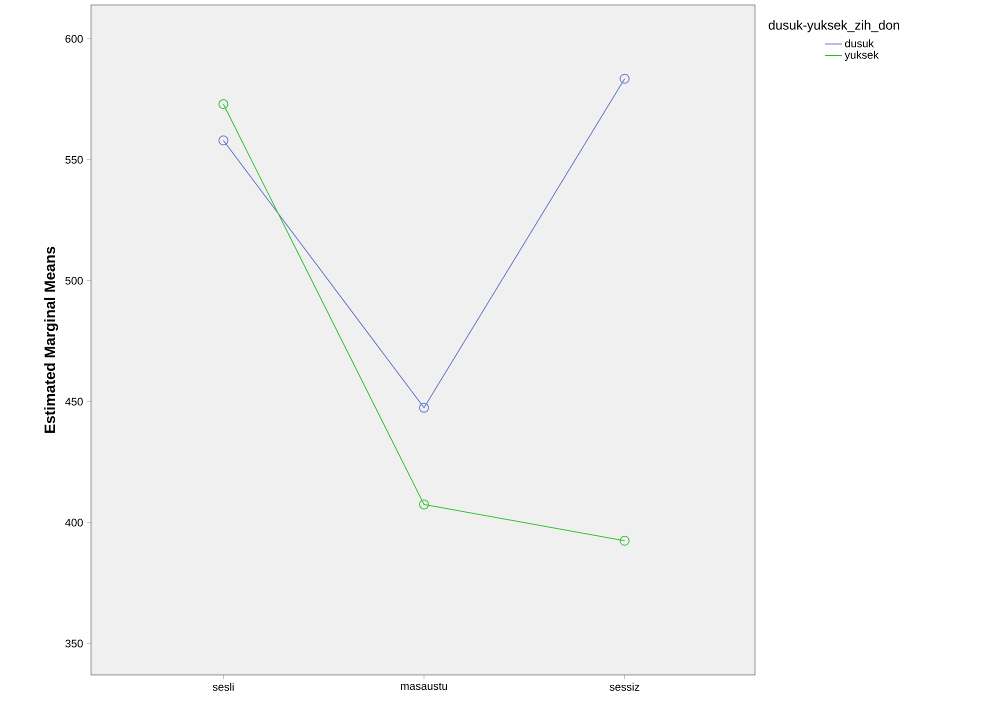  Describe the element at coordinates (625, 686) in the screenshot. I see `x-tick-label: sessiz` at that location.